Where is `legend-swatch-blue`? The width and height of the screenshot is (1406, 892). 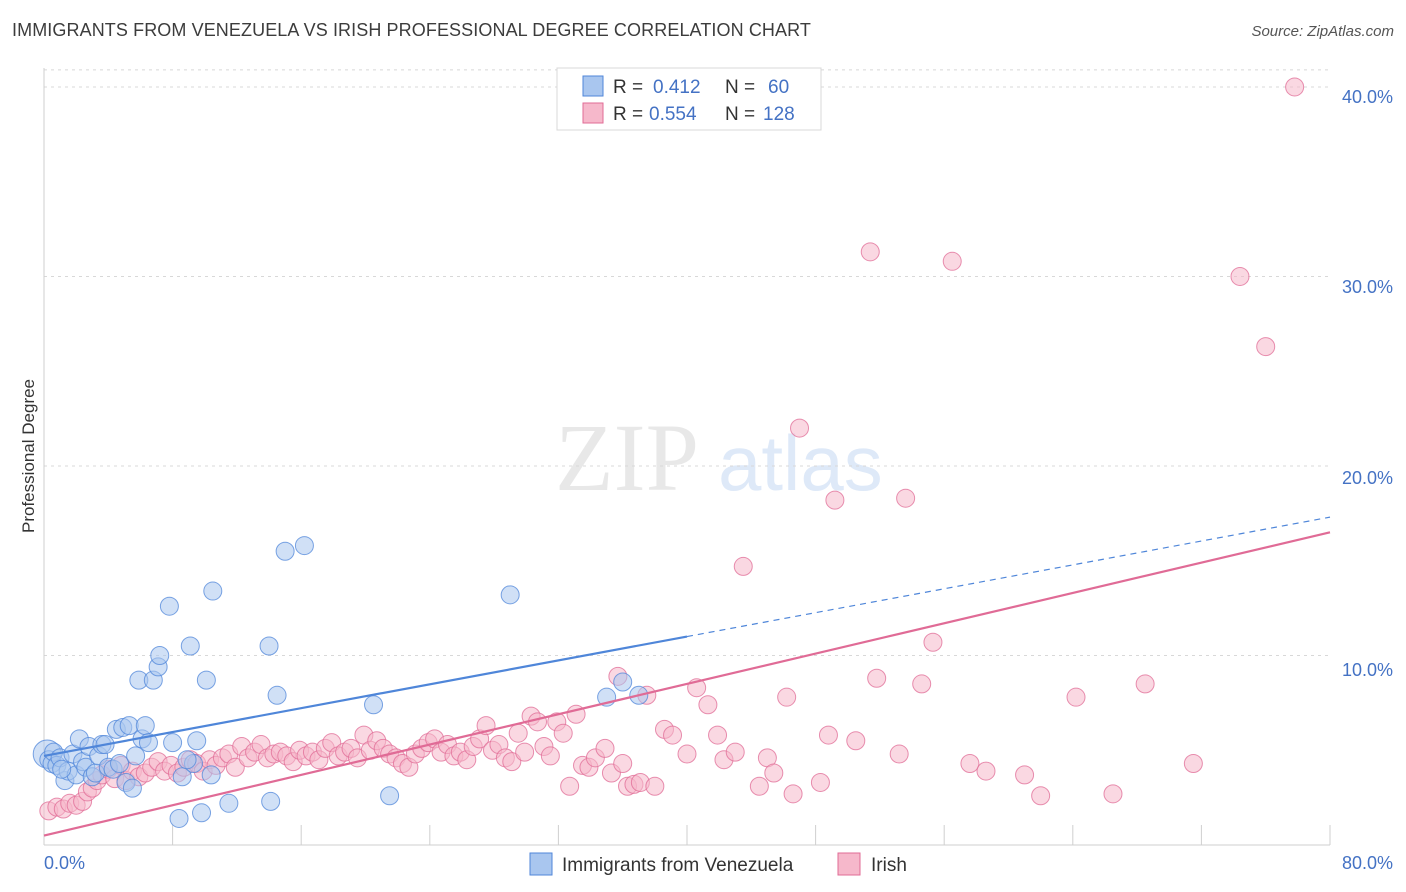 legend-swatch-blue is located at coordinates (593, 86).